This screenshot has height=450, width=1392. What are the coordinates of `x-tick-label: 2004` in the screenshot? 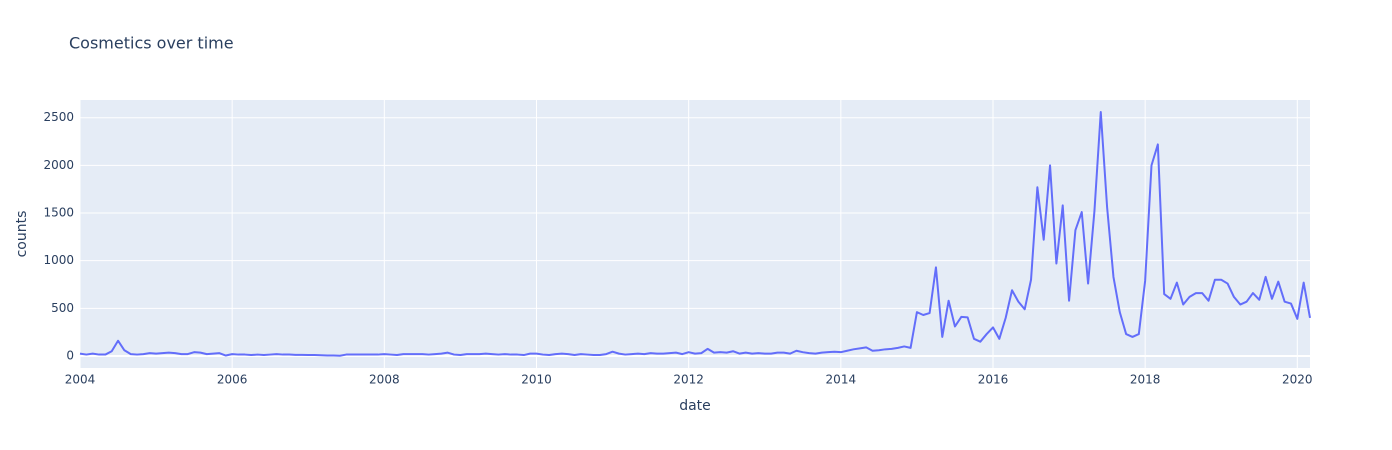 It's located at (80, 380).